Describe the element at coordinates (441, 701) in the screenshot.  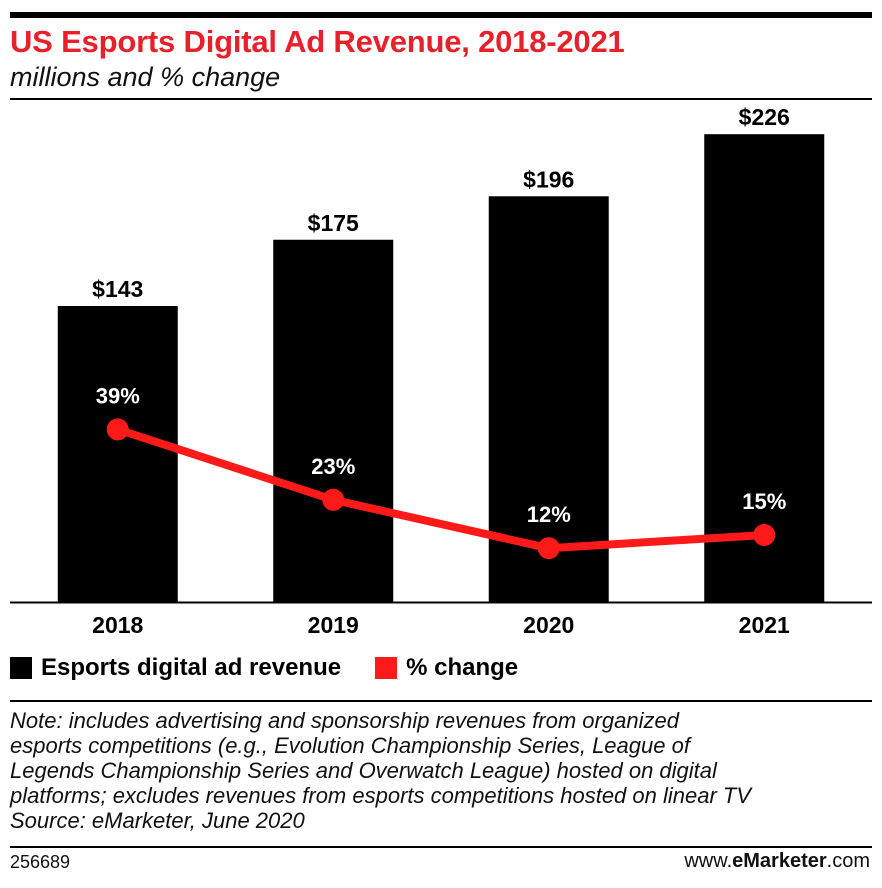
I see `legend-rule` at that location.